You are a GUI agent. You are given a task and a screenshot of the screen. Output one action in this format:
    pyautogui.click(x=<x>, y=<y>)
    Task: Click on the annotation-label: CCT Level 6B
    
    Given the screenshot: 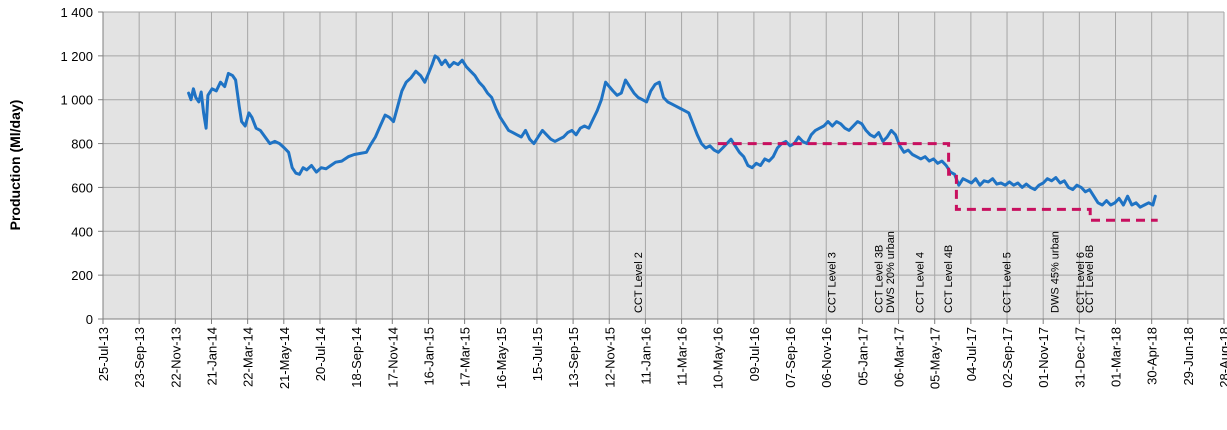 What is the action you would take?
    pyautogui.click(x=1090, y=279)
    